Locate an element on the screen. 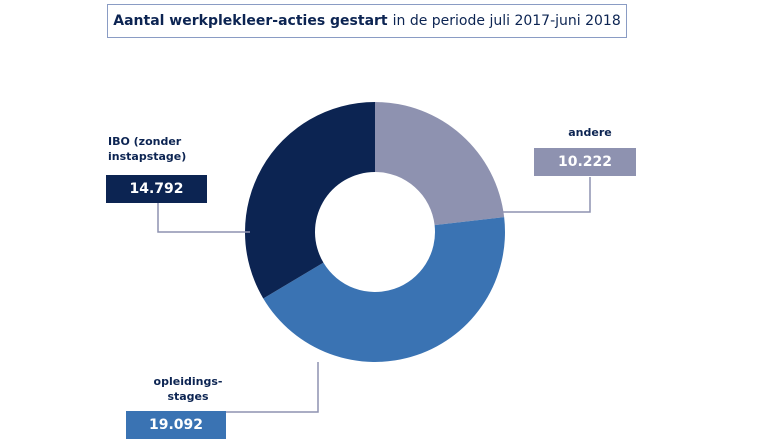 The height and width of the screenshot is (440, 768). chart-title: Aantal werkplekleer-acties gestart is located at coordinates (250, 21).